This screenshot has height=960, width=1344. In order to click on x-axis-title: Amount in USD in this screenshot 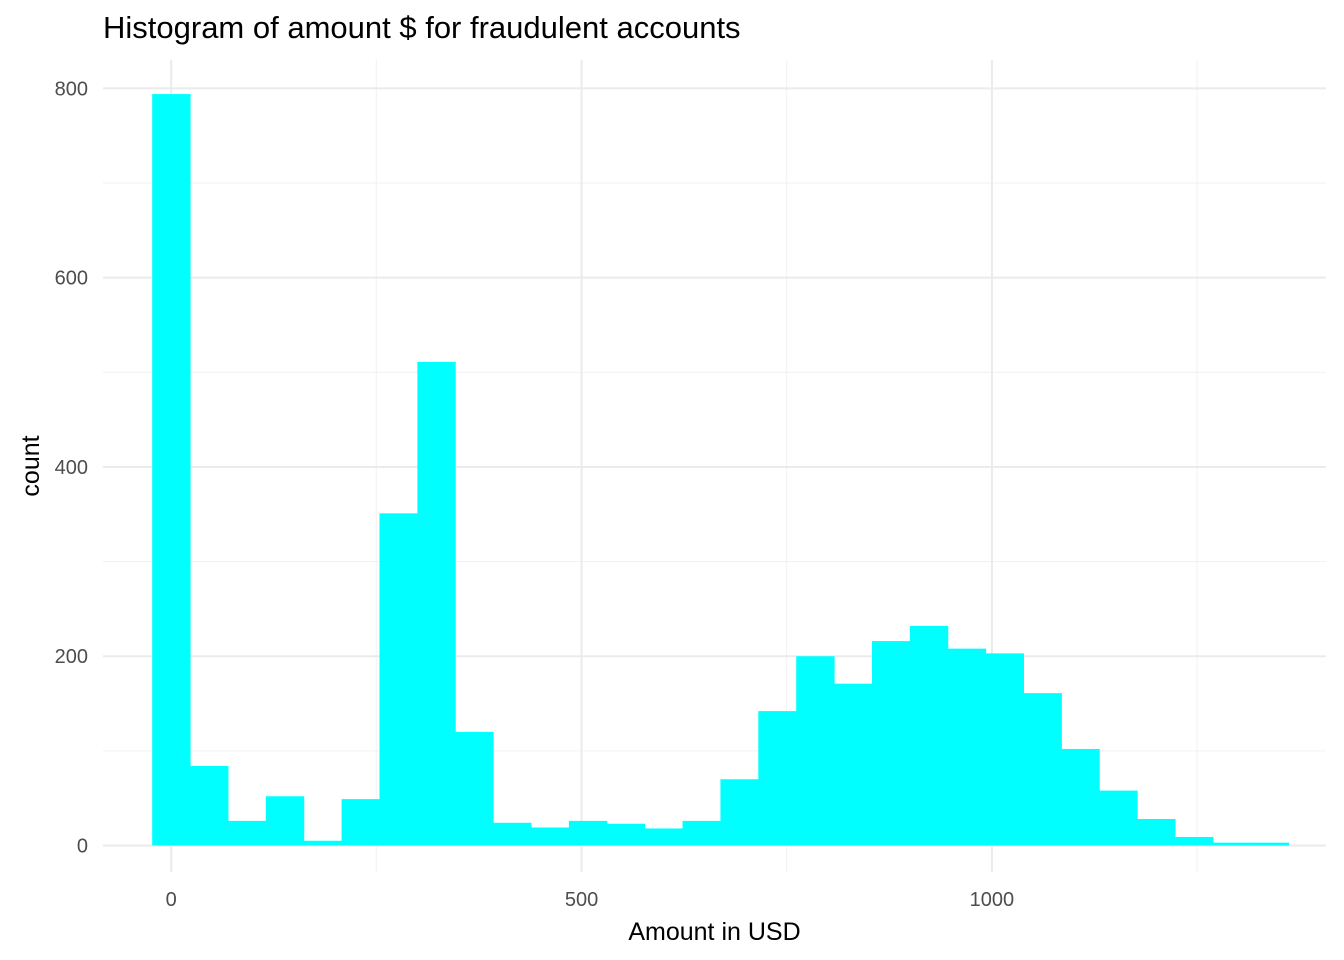, I will do `click(714, 932)`.